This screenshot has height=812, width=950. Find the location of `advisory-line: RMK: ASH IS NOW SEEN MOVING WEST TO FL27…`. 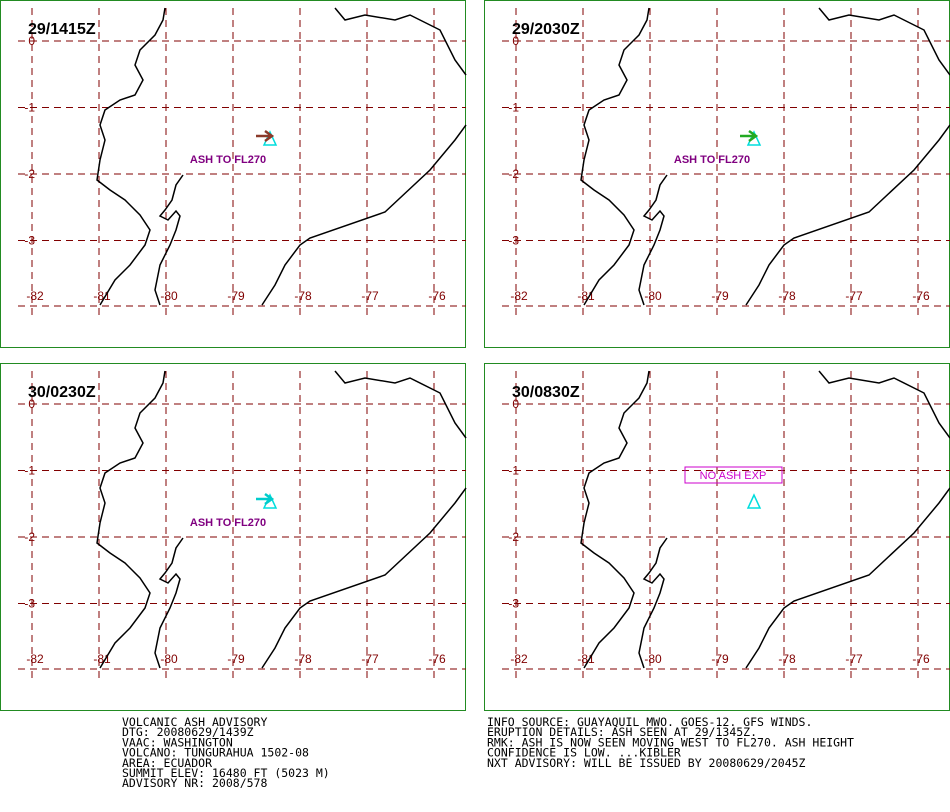

advisory-line: RMK: ASH IS NOW SEEN MOVING WEST TO FL27… is located at coordinates (670, 742).